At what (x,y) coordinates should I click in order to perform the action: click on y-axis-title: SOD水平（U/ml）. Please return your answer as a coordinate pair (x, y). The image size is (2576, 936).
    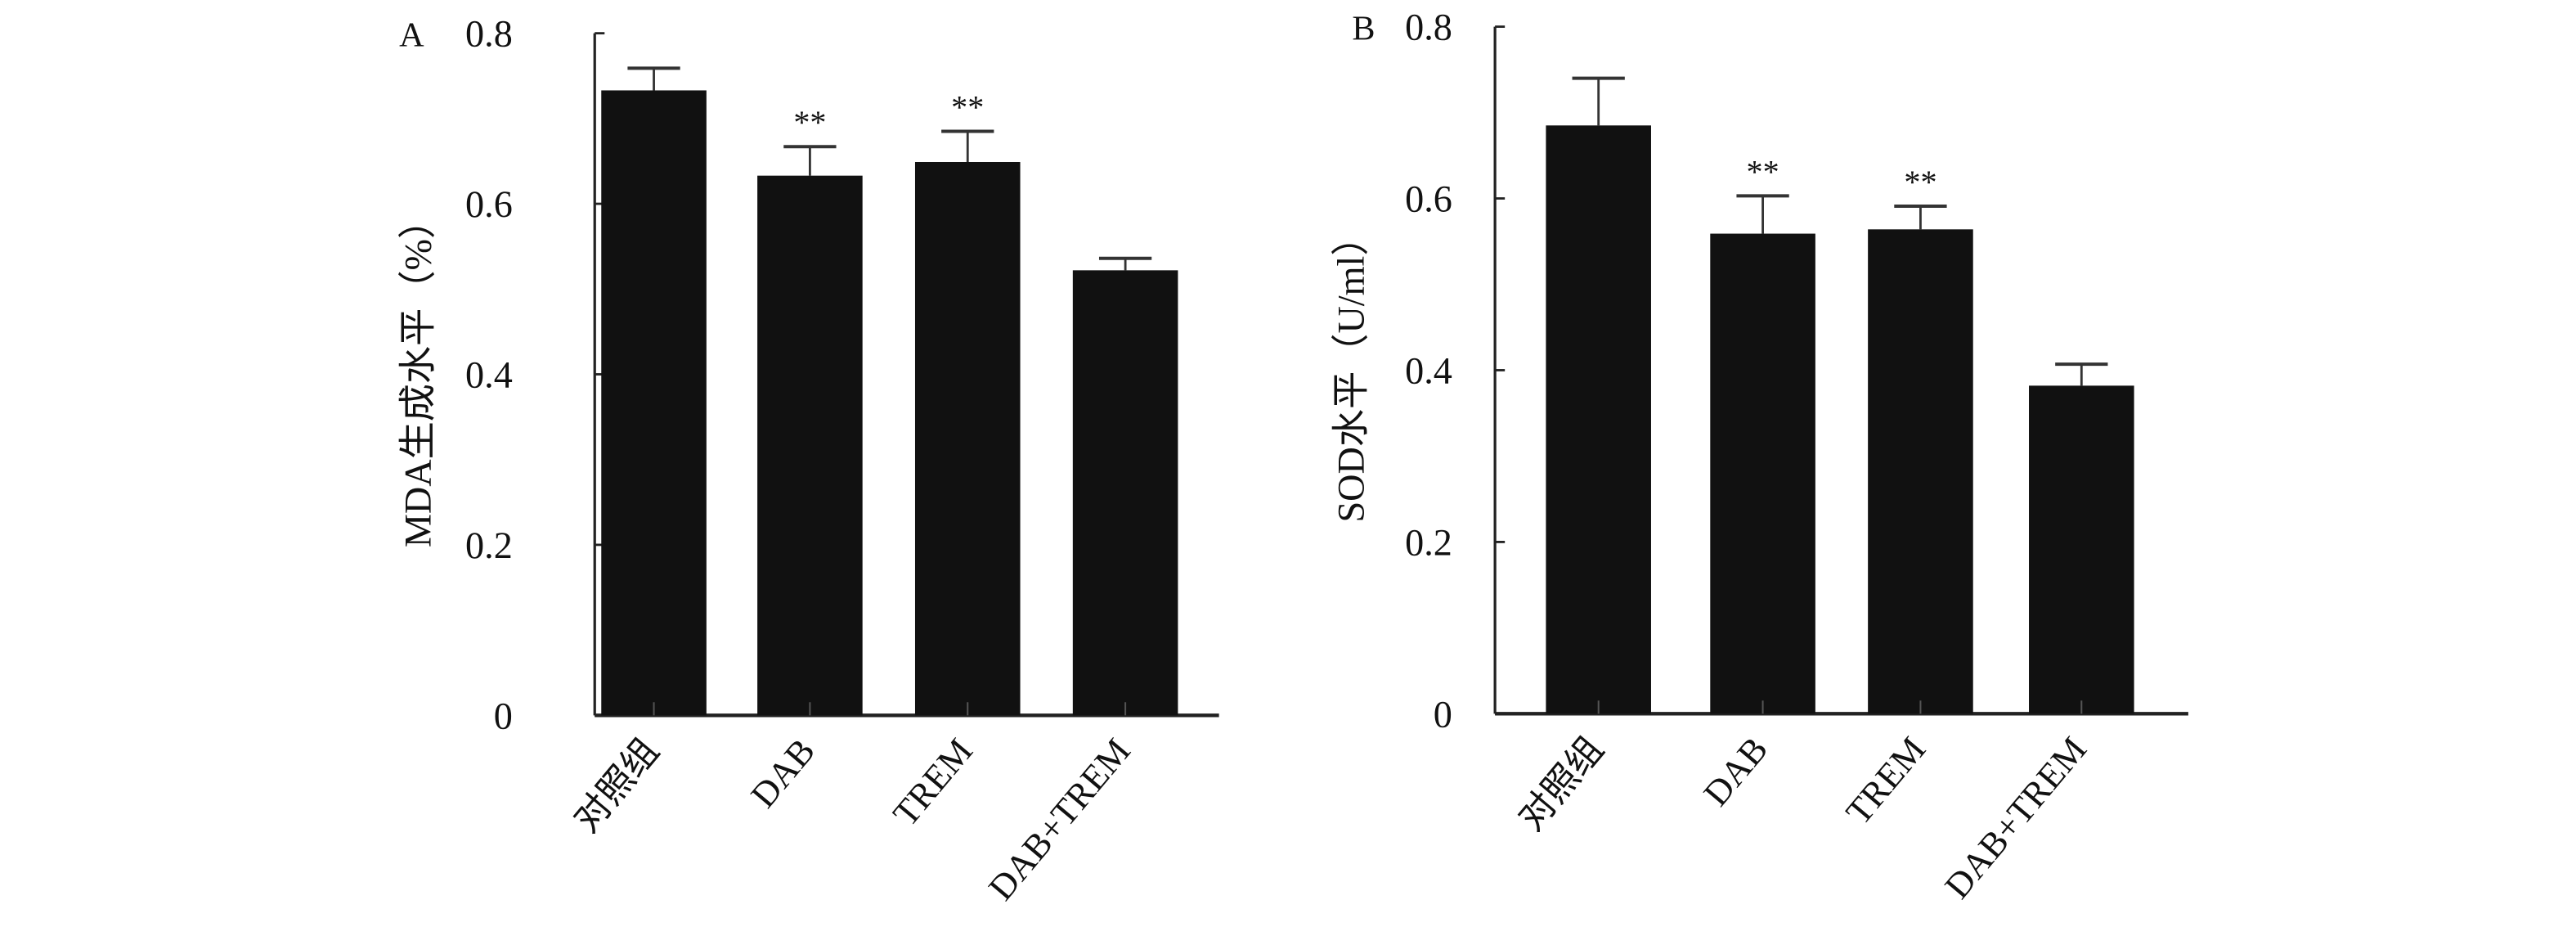
    Looking at the image, I should click on (1350, 370).